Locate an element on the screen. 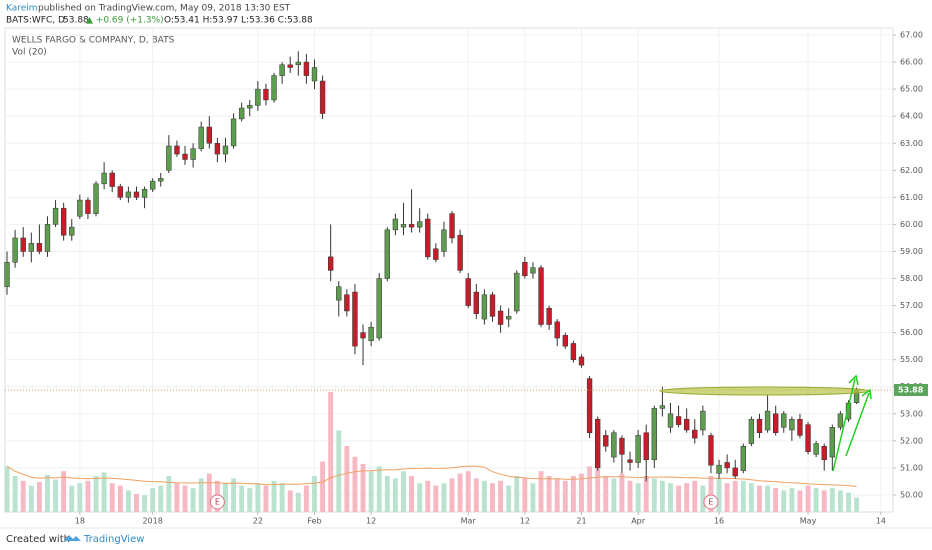  tv-logo is located at coordinates (72, 538).